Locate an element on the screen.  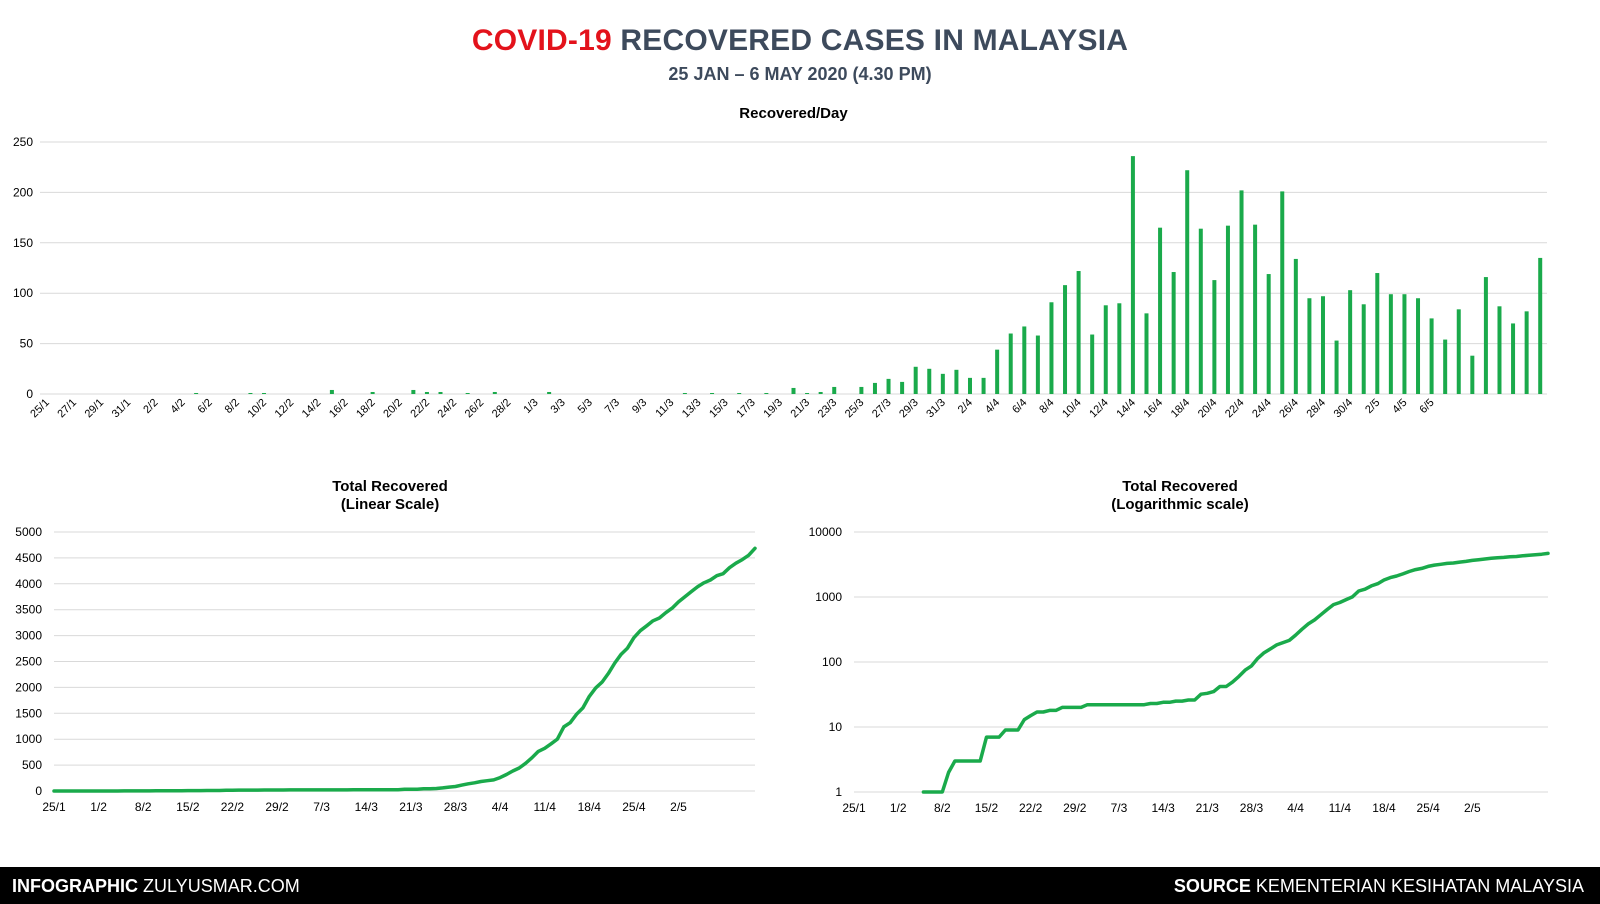
x-tick-label: 10/4 is located at coordinates (1072, 409).